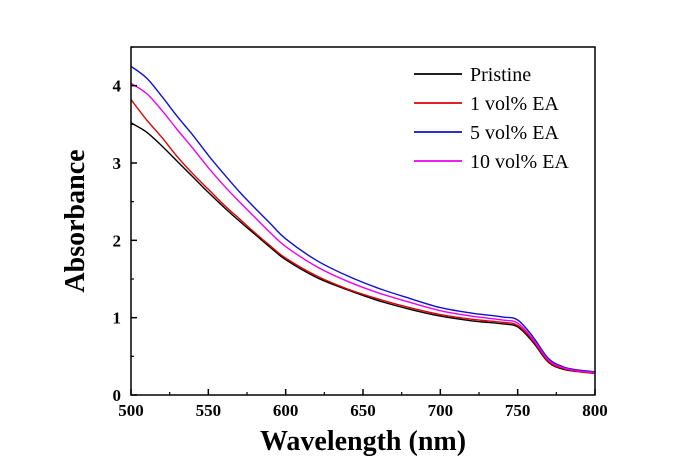 The image size is (673, 468). I want to click on x-tick-label: 650, so click(363, 410).